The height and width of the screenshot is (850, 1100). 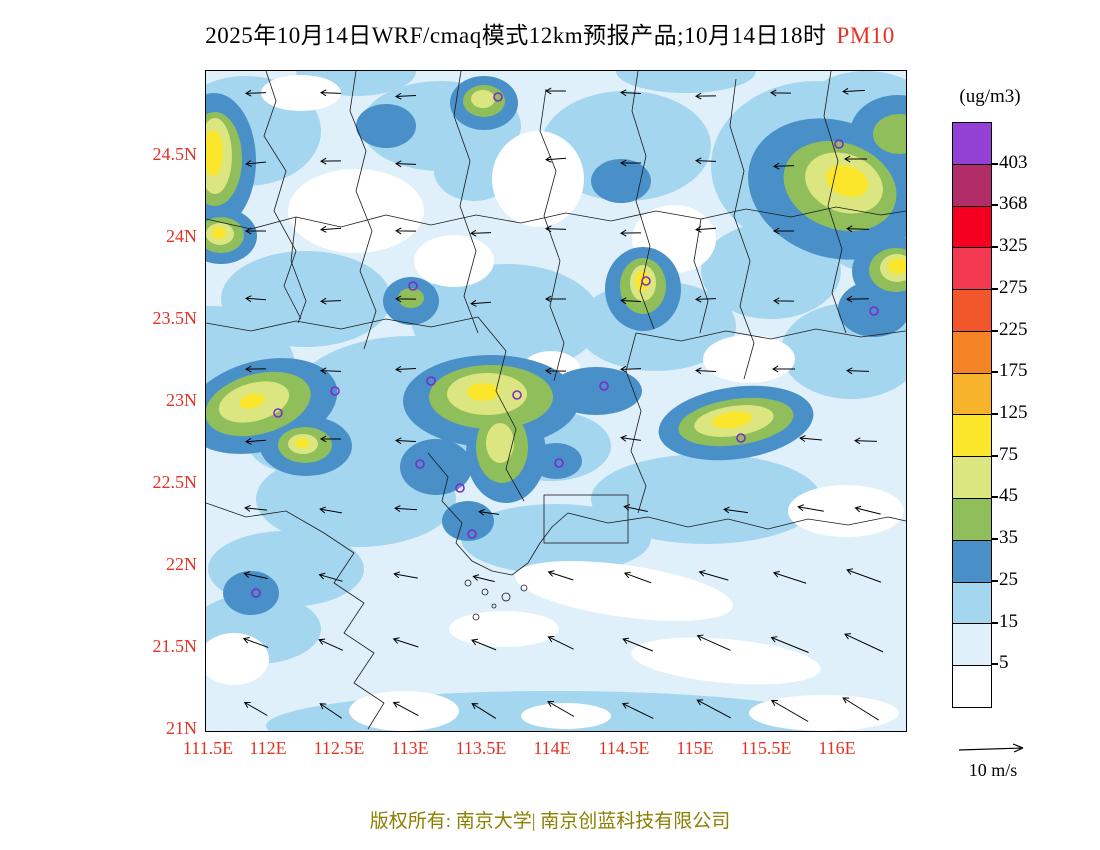 What do you see at coordinates (410, 748) in the screenshot?
I see `lon-tick-label: 113E` at bounding box center [410, 748].